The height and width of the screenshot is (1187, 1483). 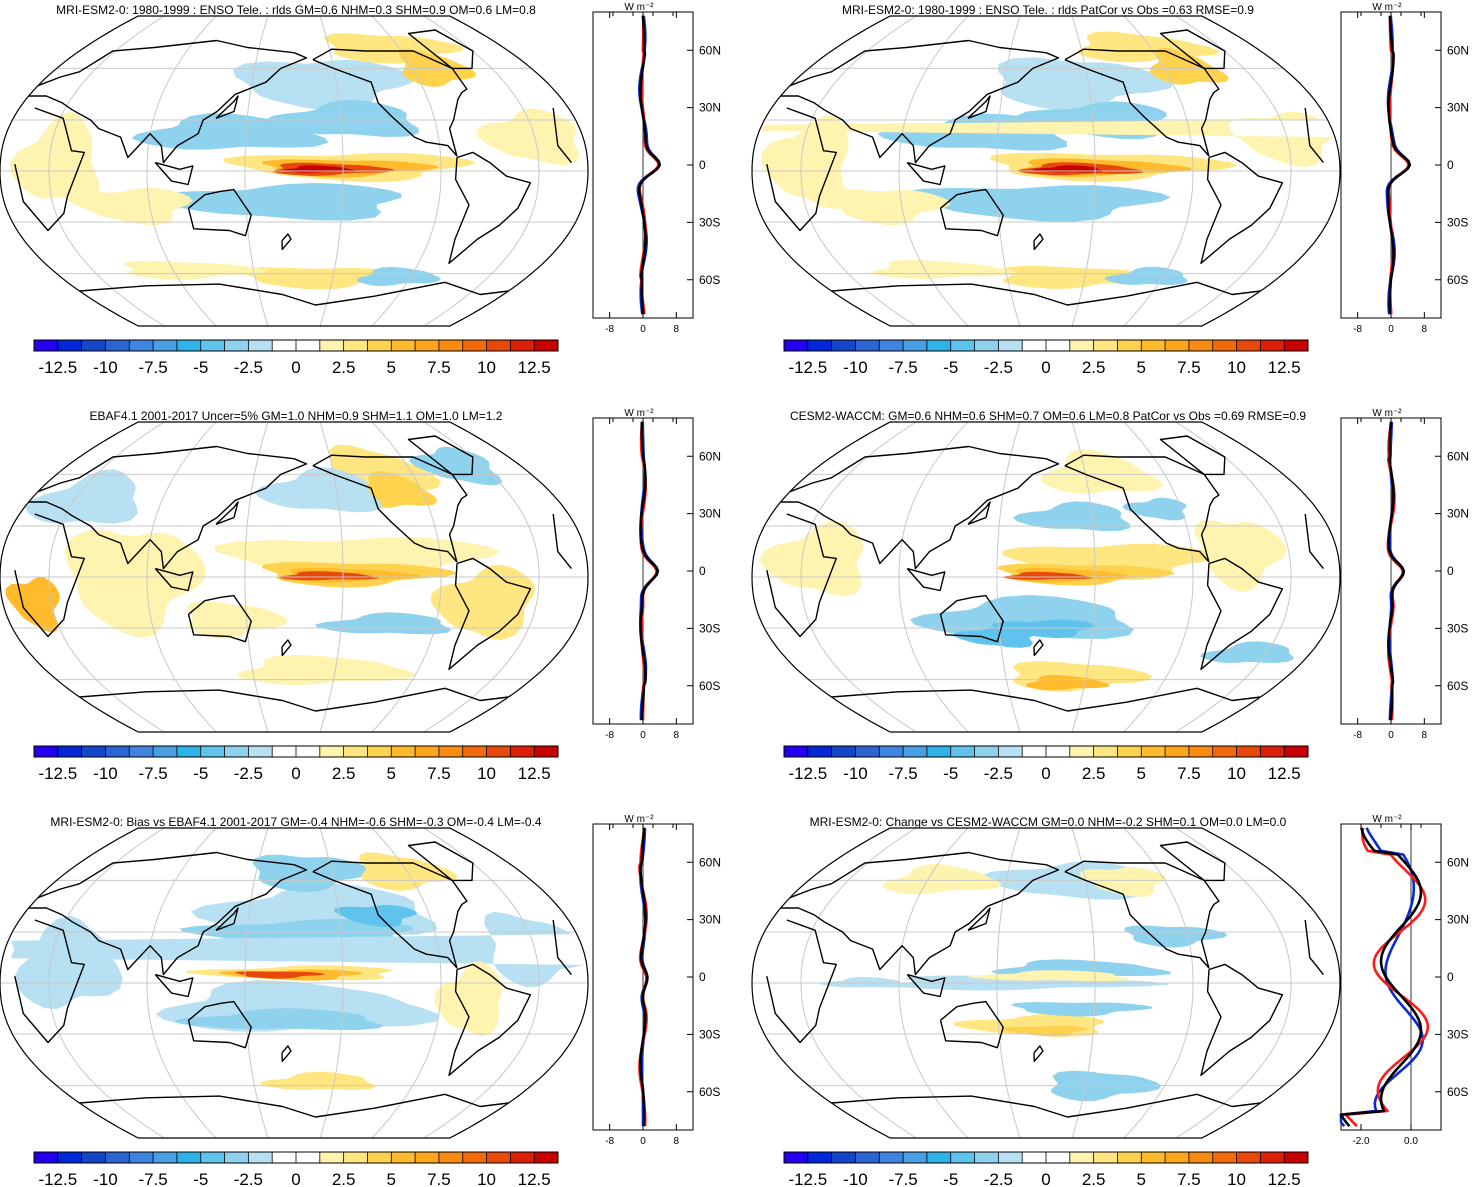 I want to click on colorbar-label: -5, so click(x=950, y=1178).